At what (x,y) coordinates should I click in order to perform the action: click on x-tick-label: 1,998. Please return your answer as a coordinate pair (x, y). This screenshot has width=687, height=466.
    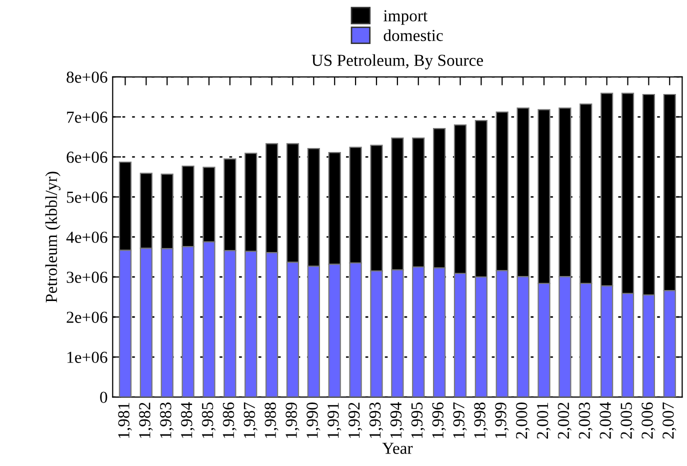
    Looking at the image, I should click on (481, 420).